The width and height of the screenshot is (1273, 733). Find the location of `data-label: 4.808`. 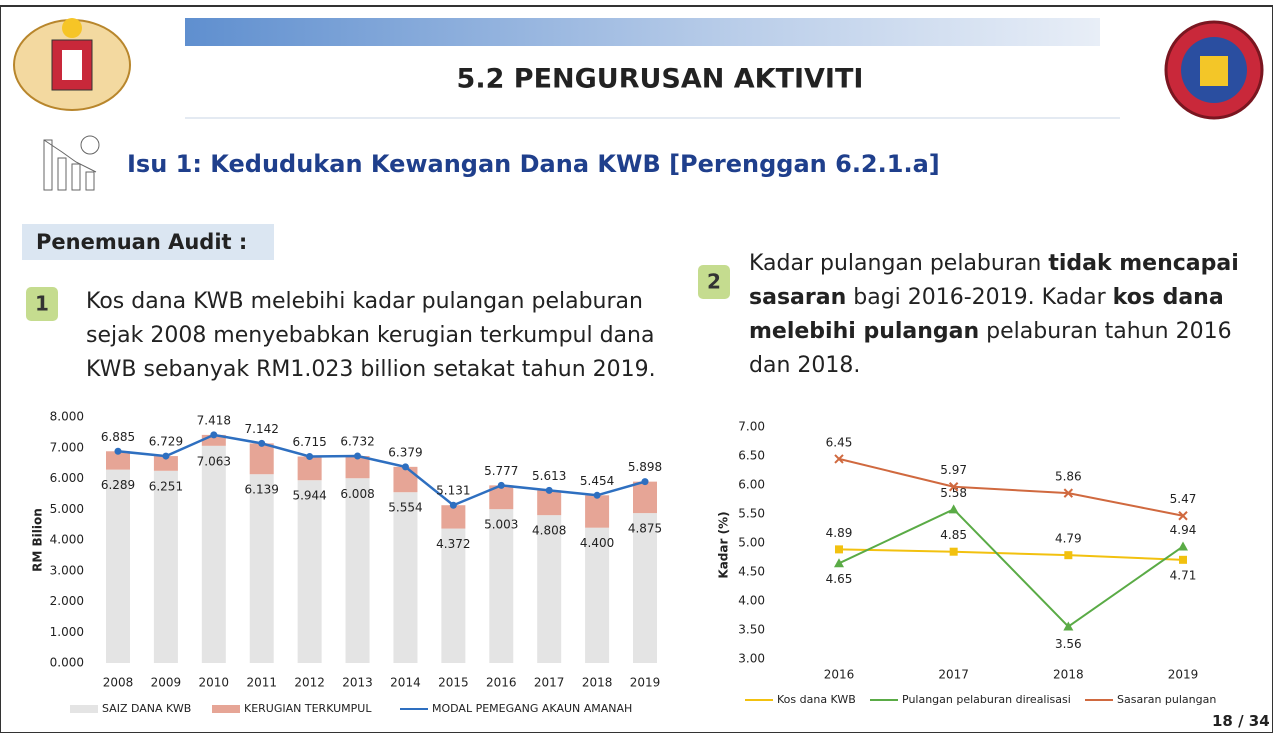

data-label: 4.808 is located at coordinates (549, 531).